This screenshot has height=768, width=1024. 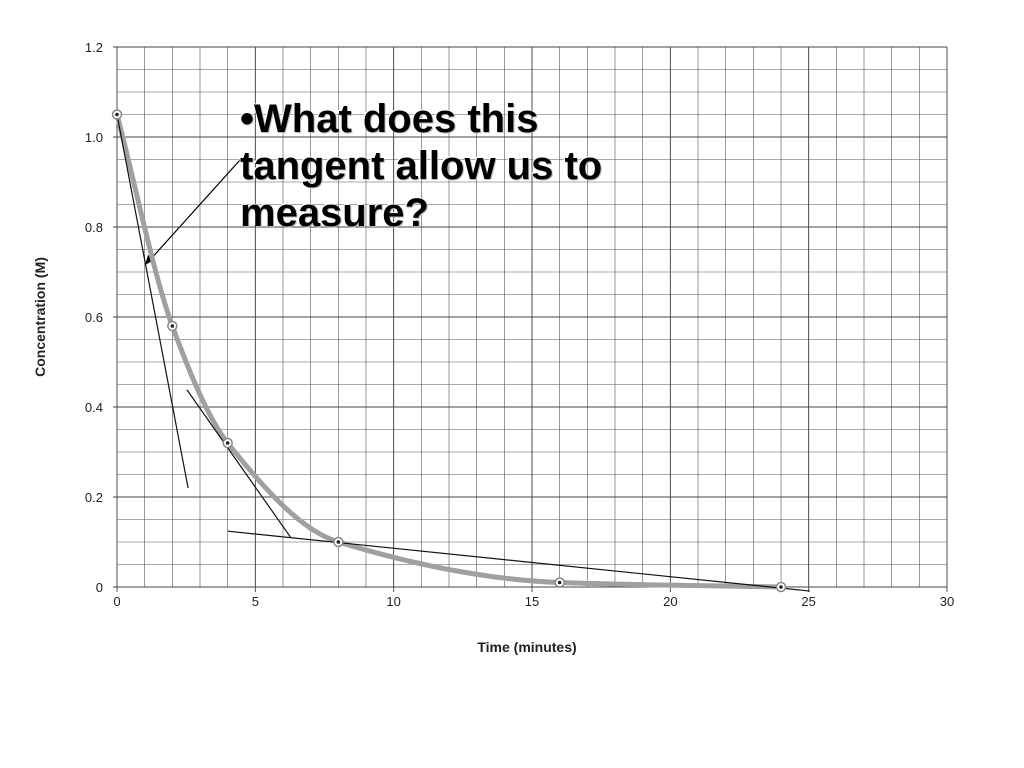 What do you see at coordinates (99, 587) in the screenshot?
I see `y-tick-label: 0` at bounding box center [99, 587].